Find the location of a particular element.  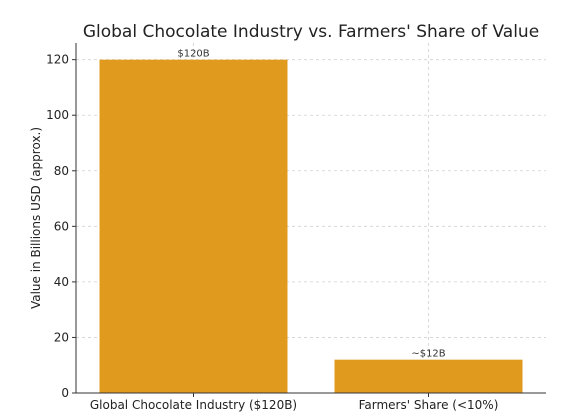

y-tick-label: 100 is located at coordinates (57, 115).